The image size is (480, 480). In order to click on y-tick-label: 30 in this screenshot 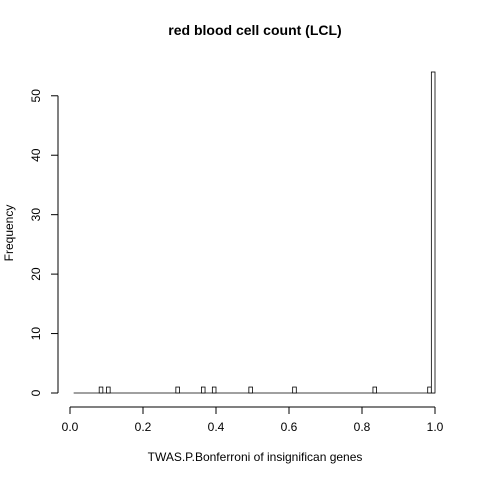, I will do `click(36, 215)`.